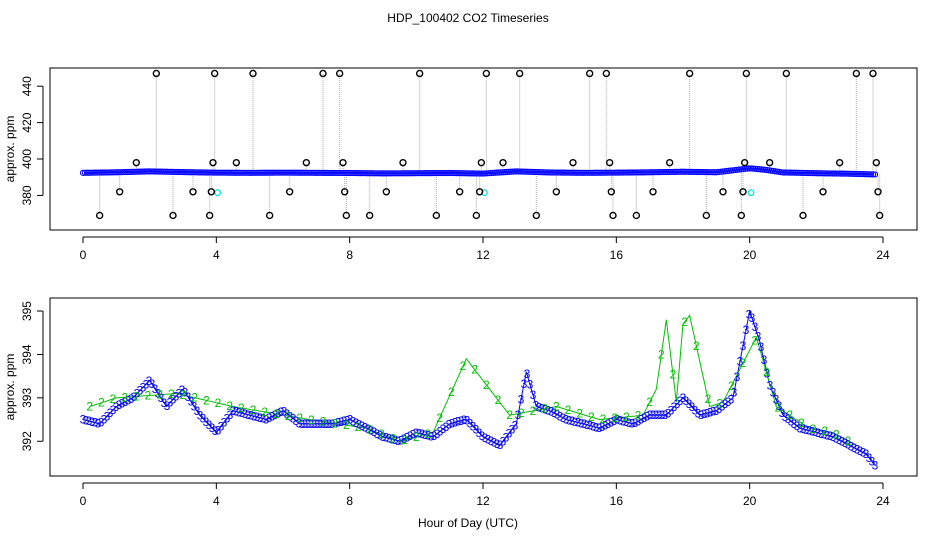 The image size is (936, 540). What do you see at coordinates (485, 495) in the screenshot?
I see `bottom-x-axis: 0 4 8 12 16 20 24` at bounding box center [485, 495].